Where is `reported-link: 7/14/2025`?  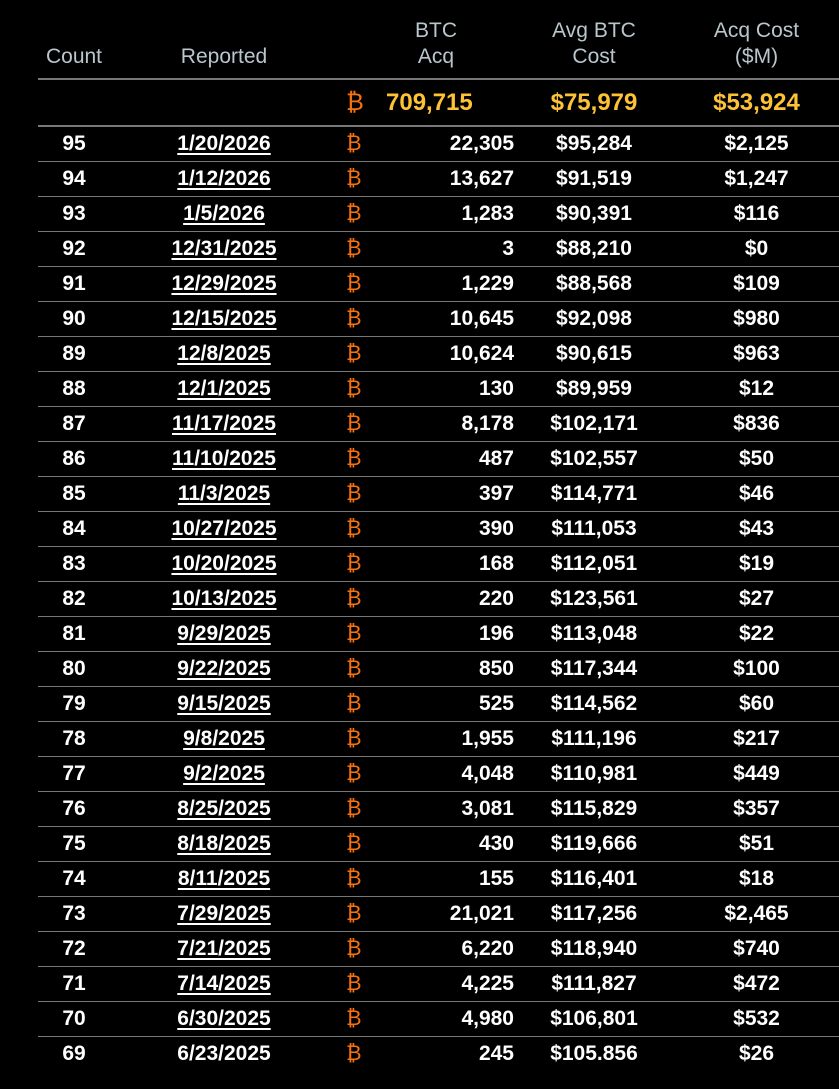 reported-link: 7/14/2025 is located at coordinates (224, 983).